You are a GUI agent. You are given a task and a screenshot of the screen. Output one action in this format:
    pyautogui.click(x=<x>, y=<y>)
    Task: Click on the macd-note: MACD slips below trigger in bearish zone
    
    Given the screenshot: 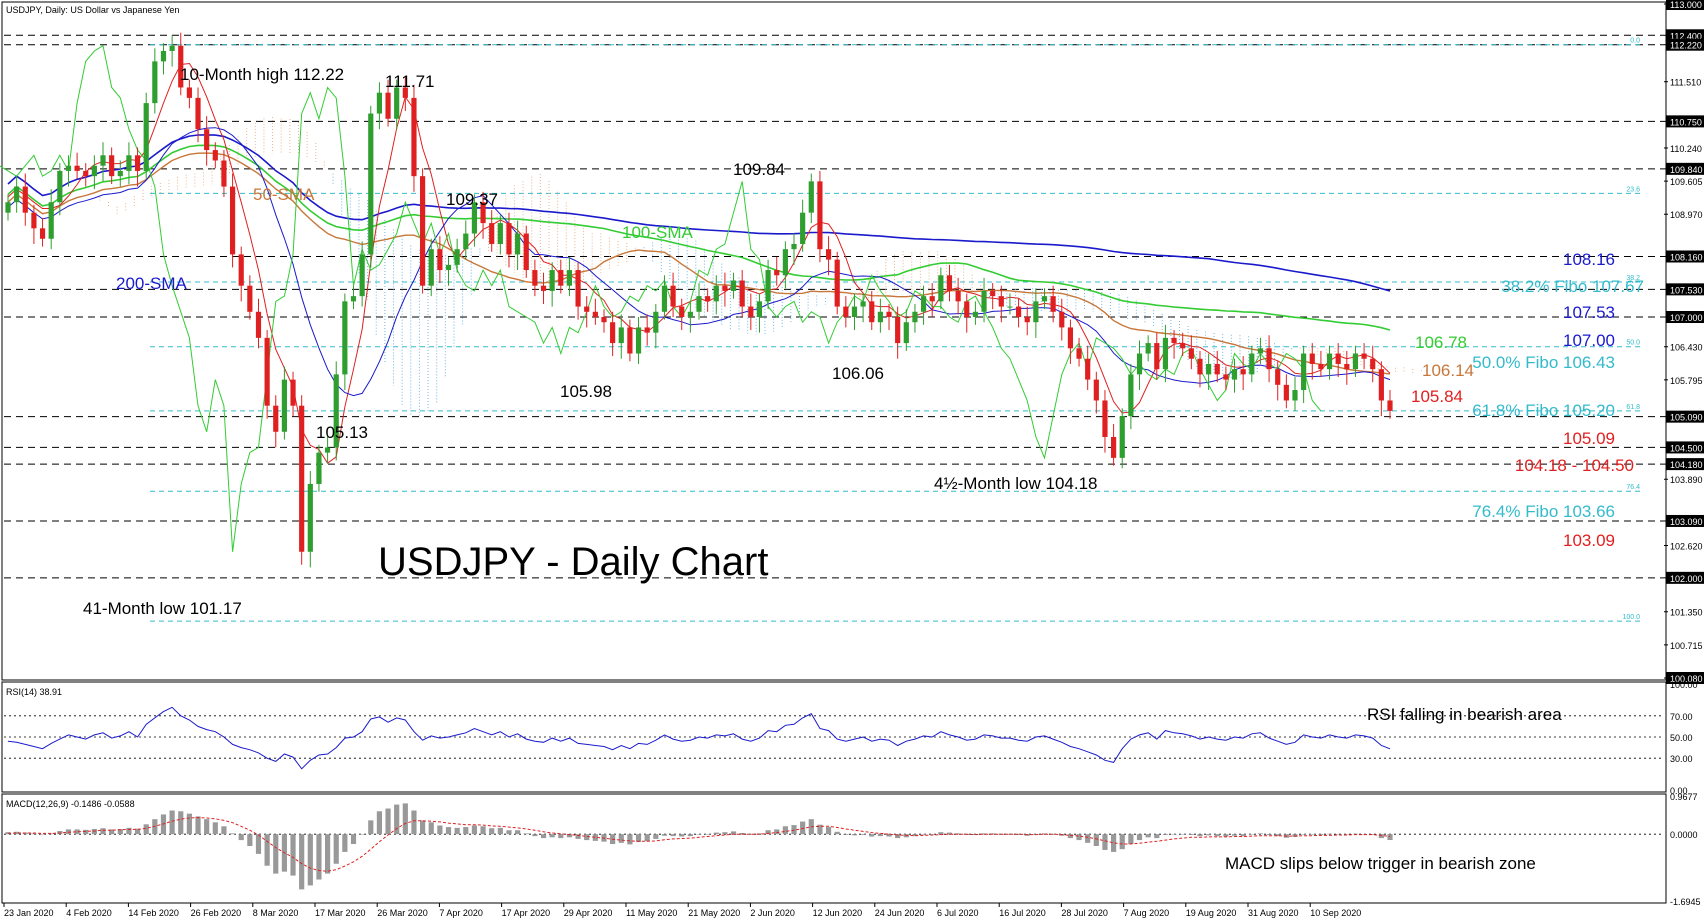 What is the action you would take?
    pyautogui.click(x=1380, y=863)
    